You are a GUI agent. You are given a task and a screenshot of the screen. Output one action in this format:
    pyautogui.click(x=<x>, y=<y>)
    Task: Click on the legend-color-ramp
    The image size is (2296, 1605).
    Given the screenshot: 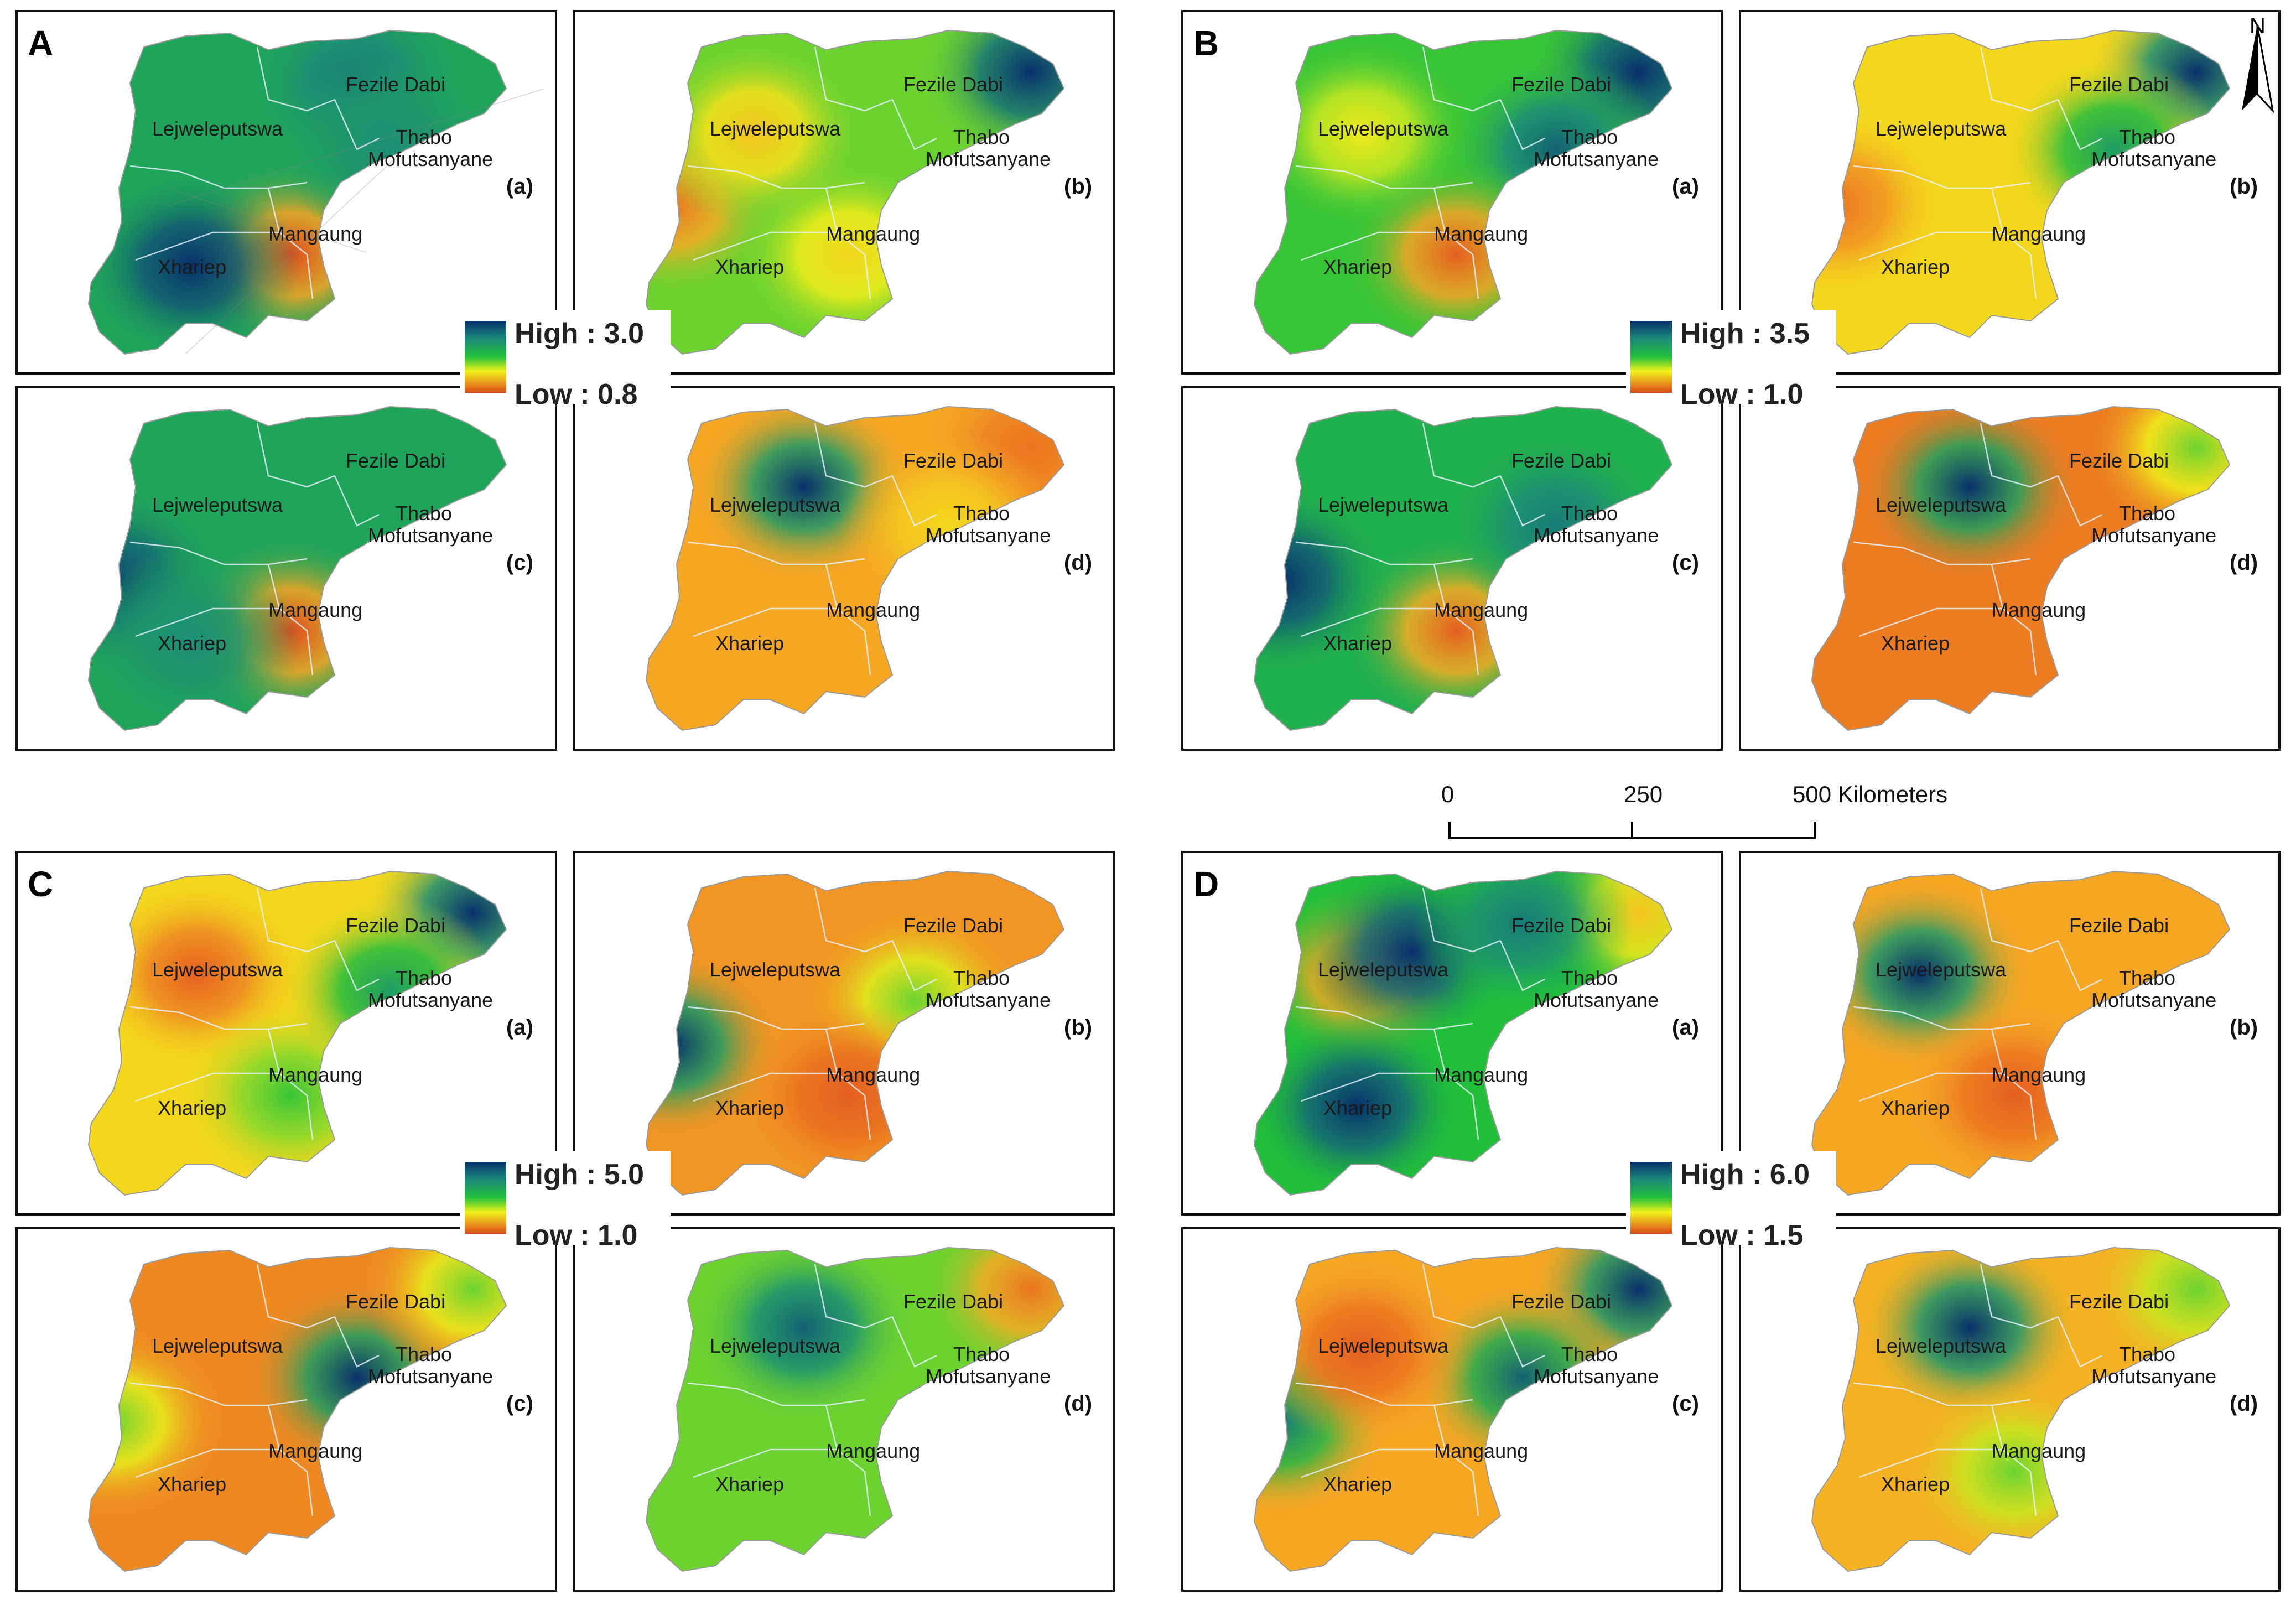 What is the action you would take?
    pyautogui.click(x=1651, y=357)
    